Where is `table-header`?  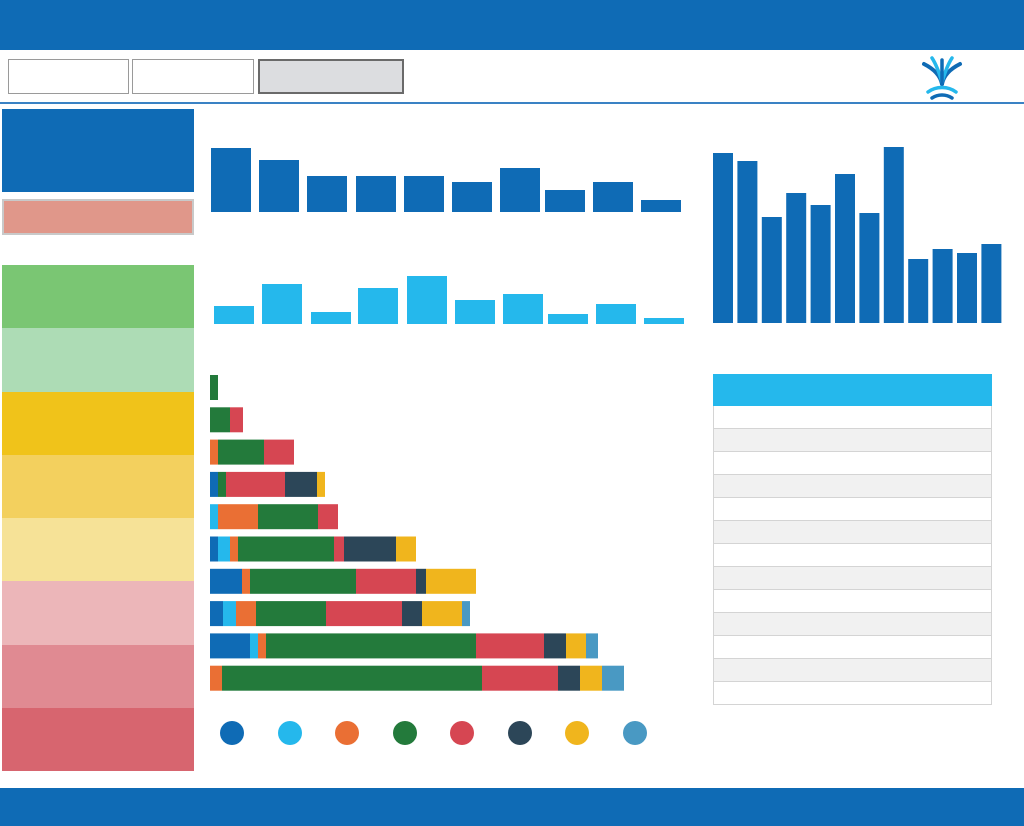 table-header is located at coordinates (852, 390).